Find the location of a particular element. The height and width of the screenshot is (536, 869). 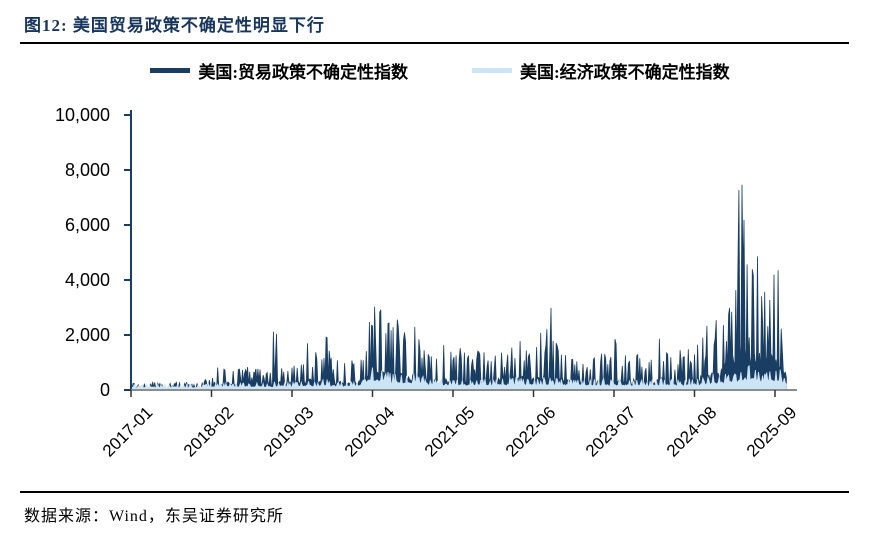

series-area-epu is located at coordinates (458, 377).